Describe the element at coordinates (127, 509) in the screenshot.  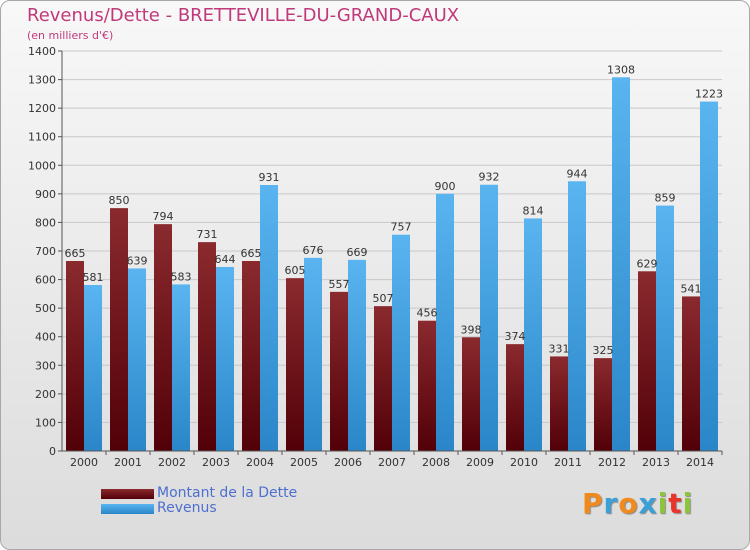
I see `legend-swatch-revenus` at that location.